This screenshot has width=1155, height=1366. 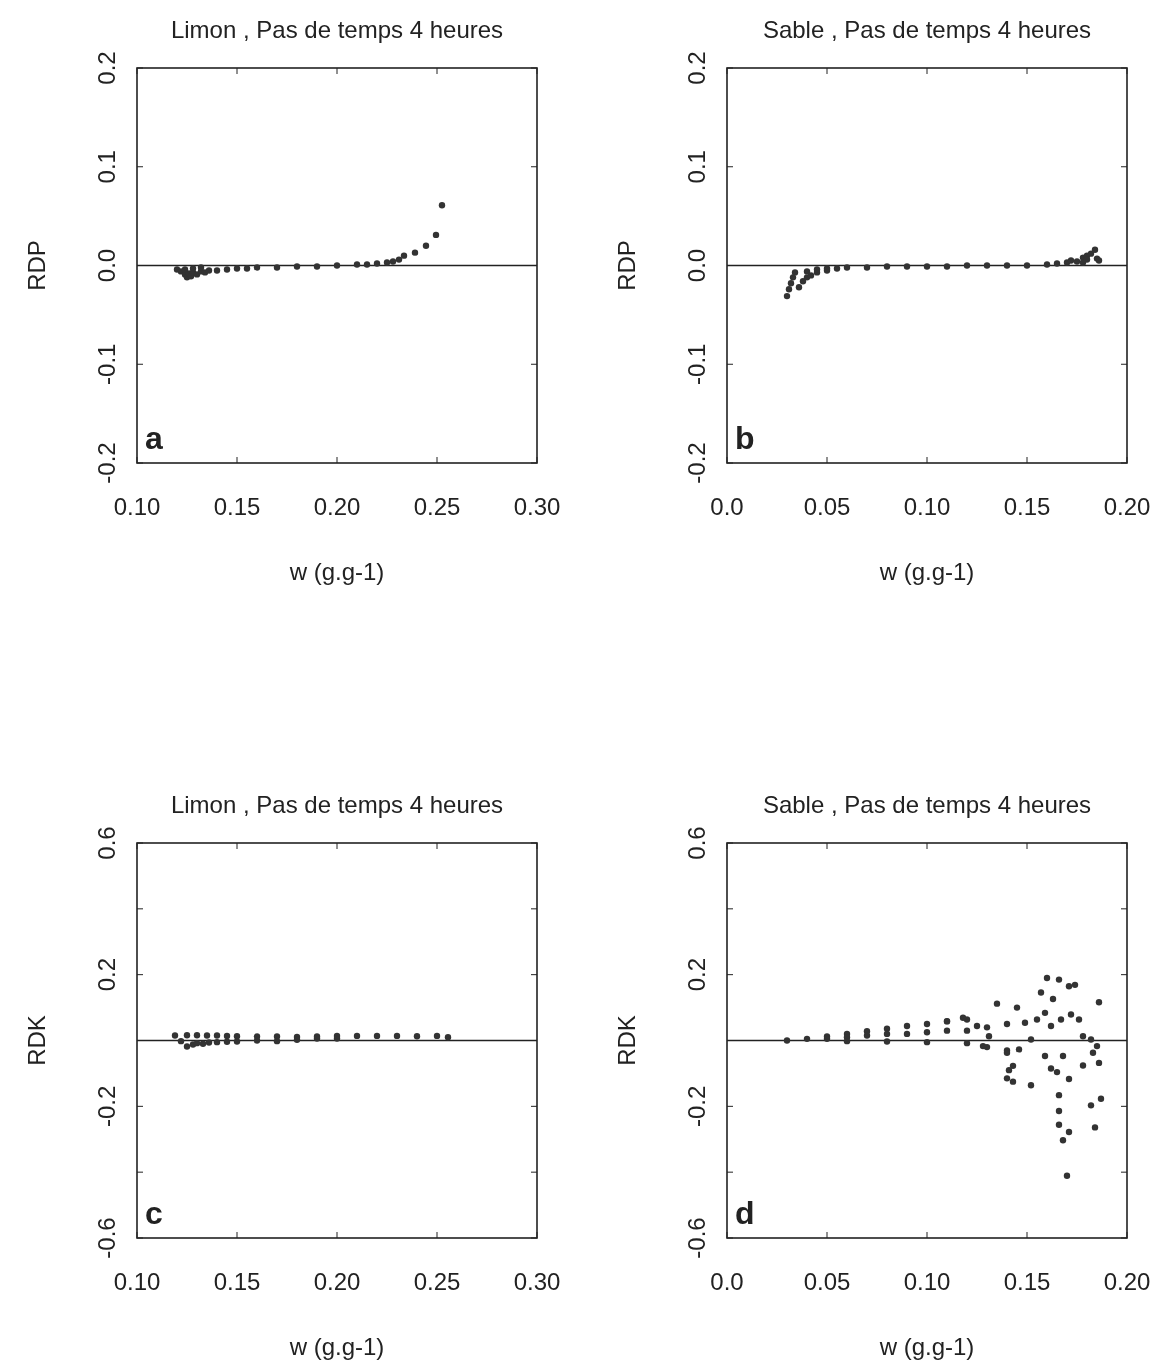 What do you see at coordinates (154, 1213) in the screenshot?
I see `annotation: c` at bounding box center [154, 1213].